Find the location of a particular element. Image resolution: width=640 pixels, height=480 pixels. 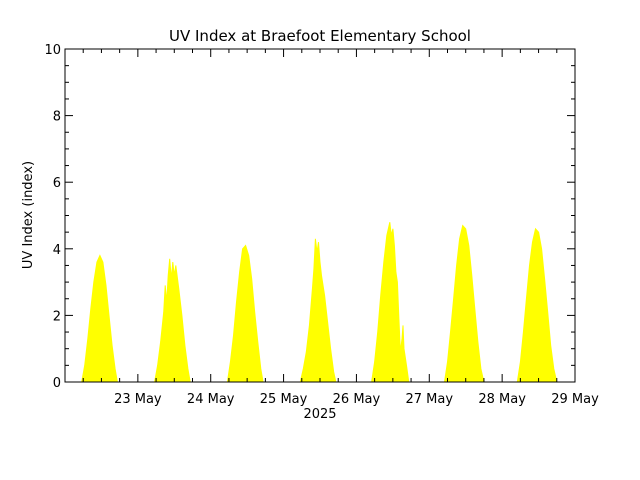

y-tick-label: 10 is located at coordinates (52, 50).